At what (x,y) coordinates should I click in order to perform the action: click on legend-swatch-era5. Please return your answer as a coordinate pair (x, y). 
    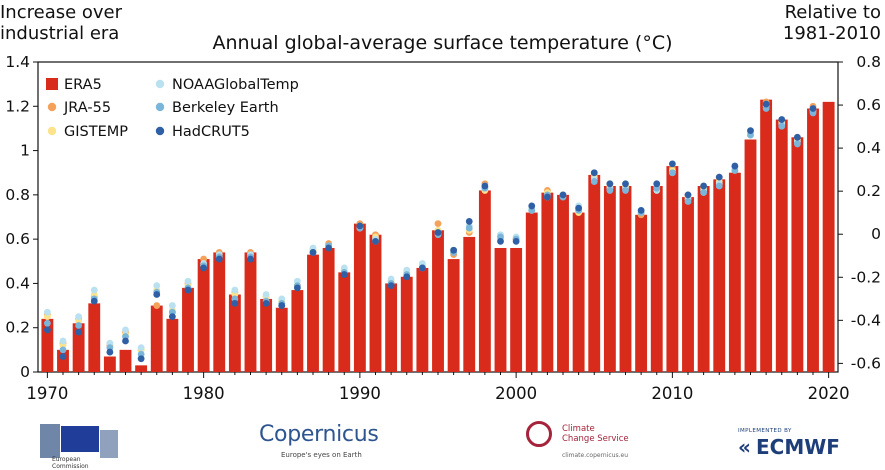
    Looking at the image, I should click on (52, 84).